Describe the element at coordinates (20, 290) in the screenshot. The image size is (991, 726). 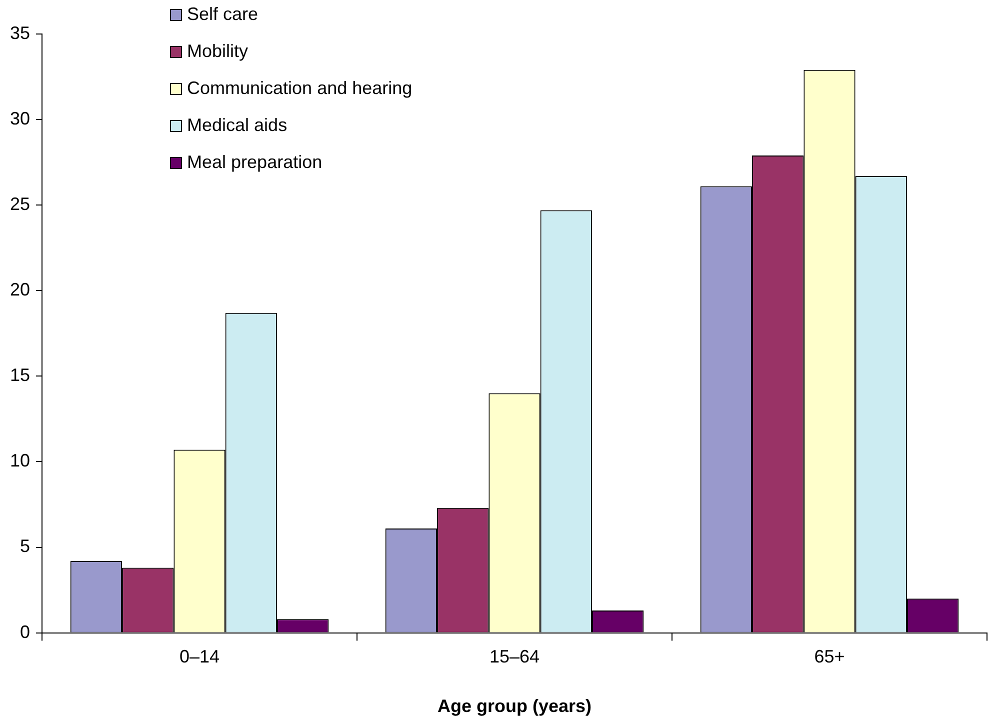
I see `y-tick-label: 20` at that location.